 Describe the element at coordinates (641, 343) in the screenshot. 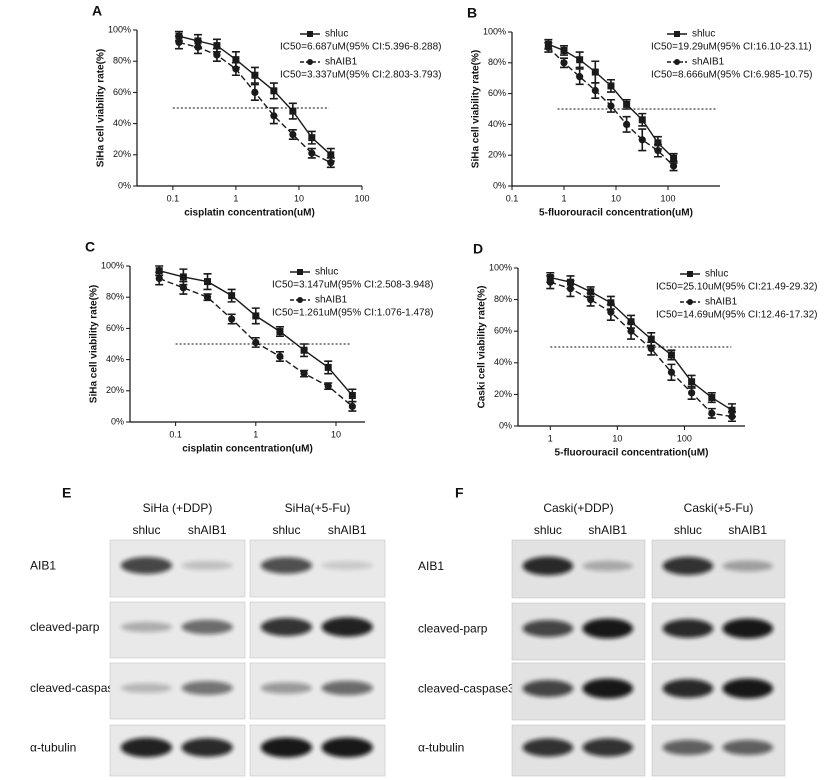

I see `series-line` at that location.